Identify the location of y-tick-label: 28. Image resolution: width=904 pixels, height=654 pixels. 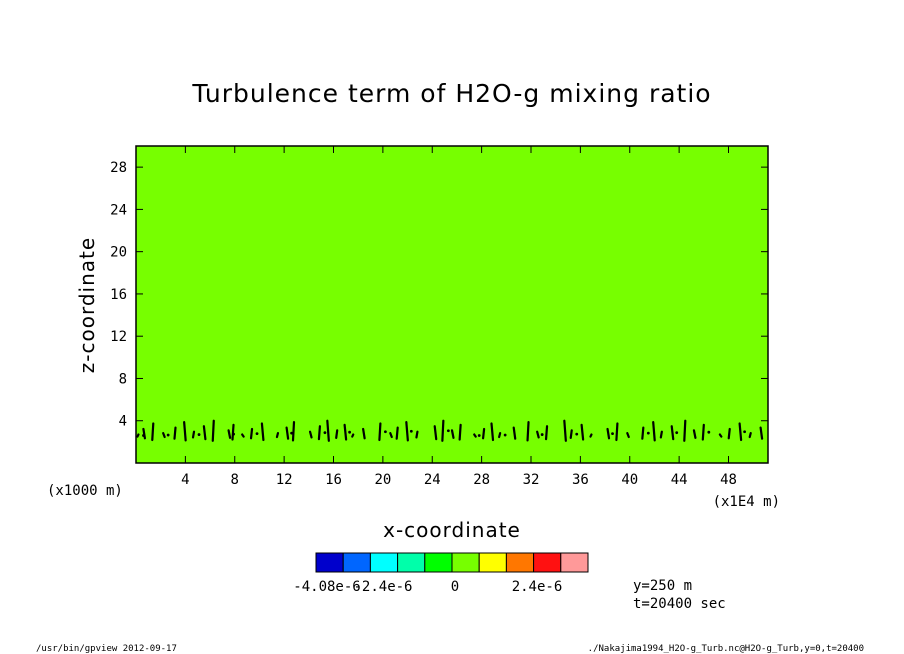
(118, 168).